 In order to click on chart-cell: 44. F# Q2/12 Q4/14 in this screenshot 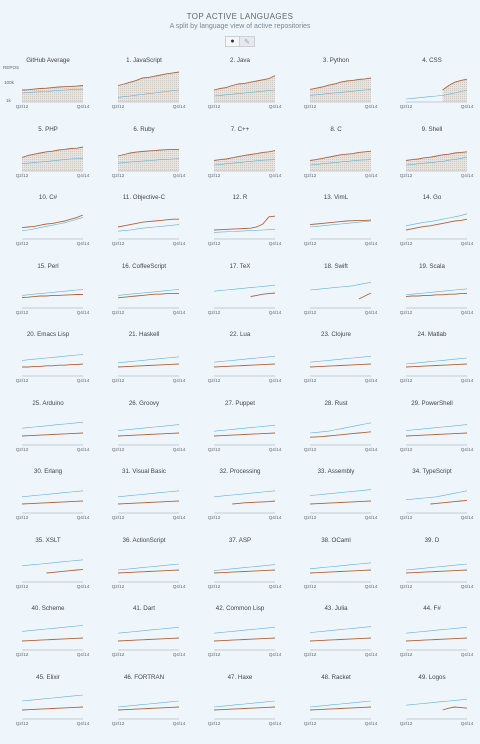, I will do `click(432, 636)`.